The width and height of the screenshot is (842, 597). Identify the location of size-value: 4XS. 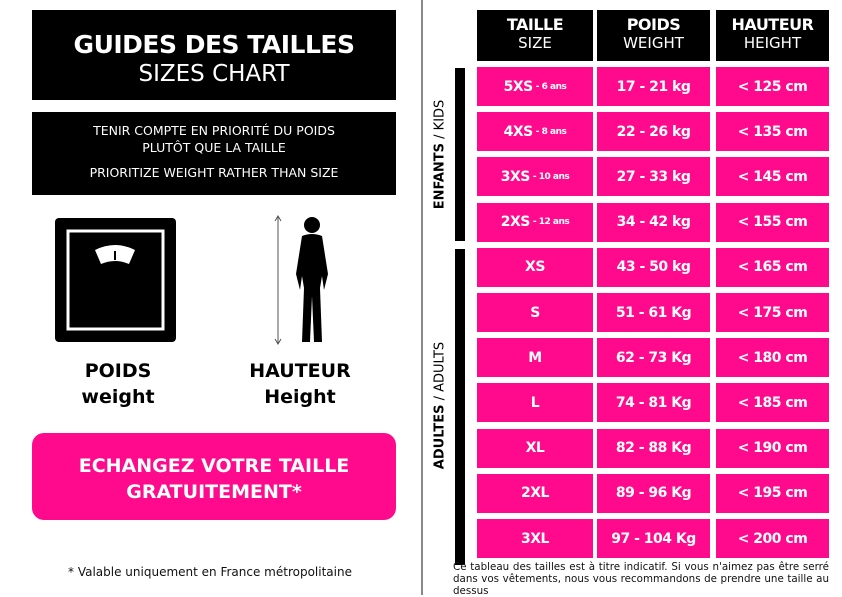
(518, 131).